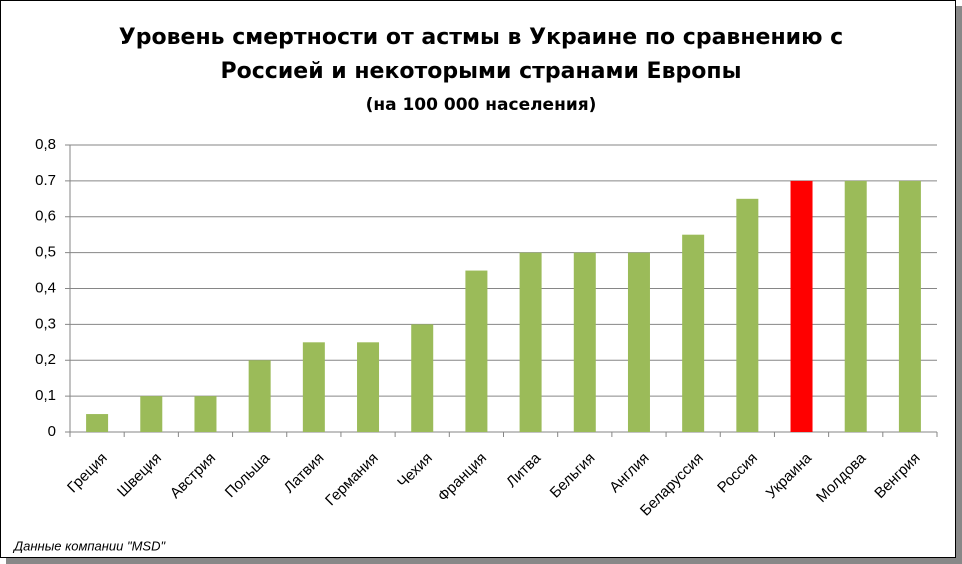 The width and height of the screenshot is (962, 564). What do you see at coordinates (481, 71) in the screenshot?
I see `chart-title: Россией и некоторыми странами Европы` at bounding box center [481, 71].